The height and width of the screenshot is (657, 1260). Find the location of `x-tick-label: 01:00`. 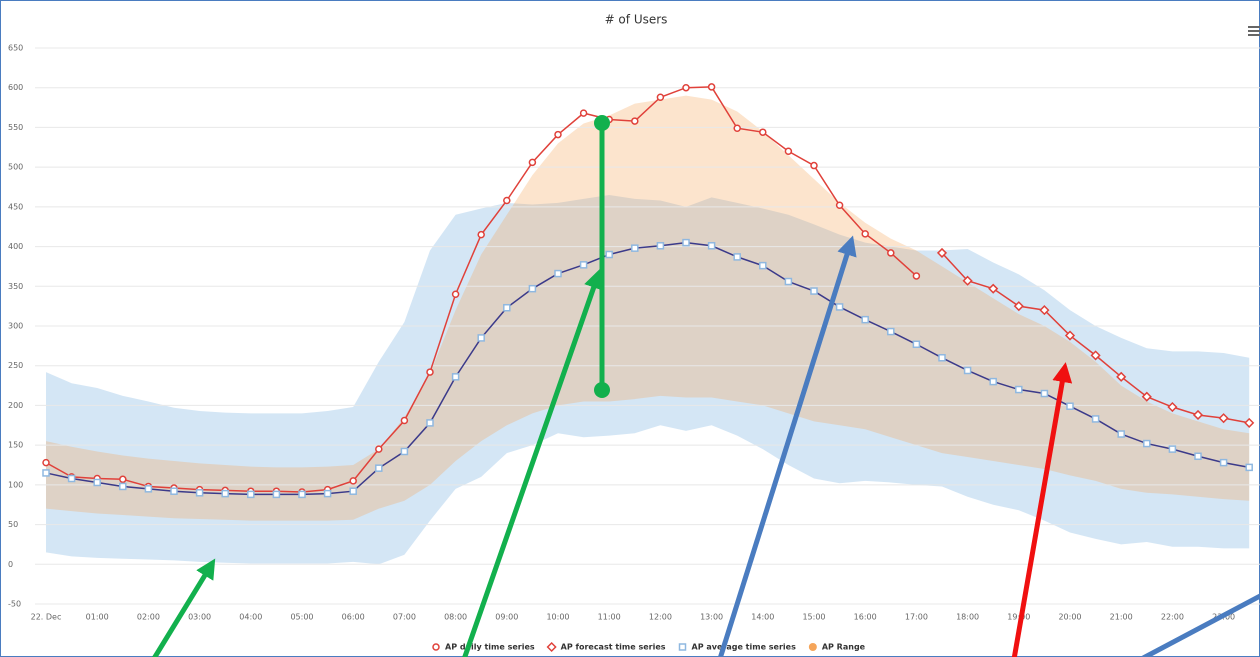

x-tick-label: 01:00 is located at coordinates (97, 617).